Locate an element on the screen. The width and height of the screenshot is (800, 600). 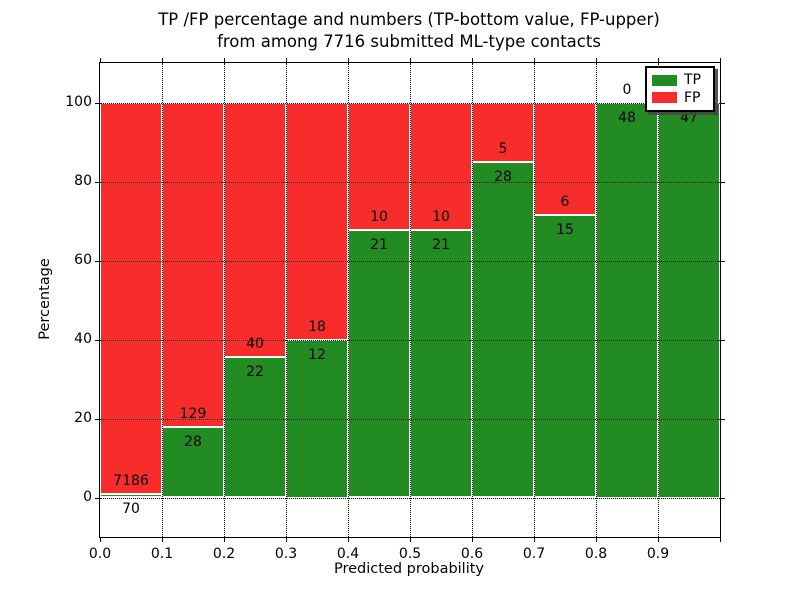
legend: TP FP is located at coordinates (680, 89).